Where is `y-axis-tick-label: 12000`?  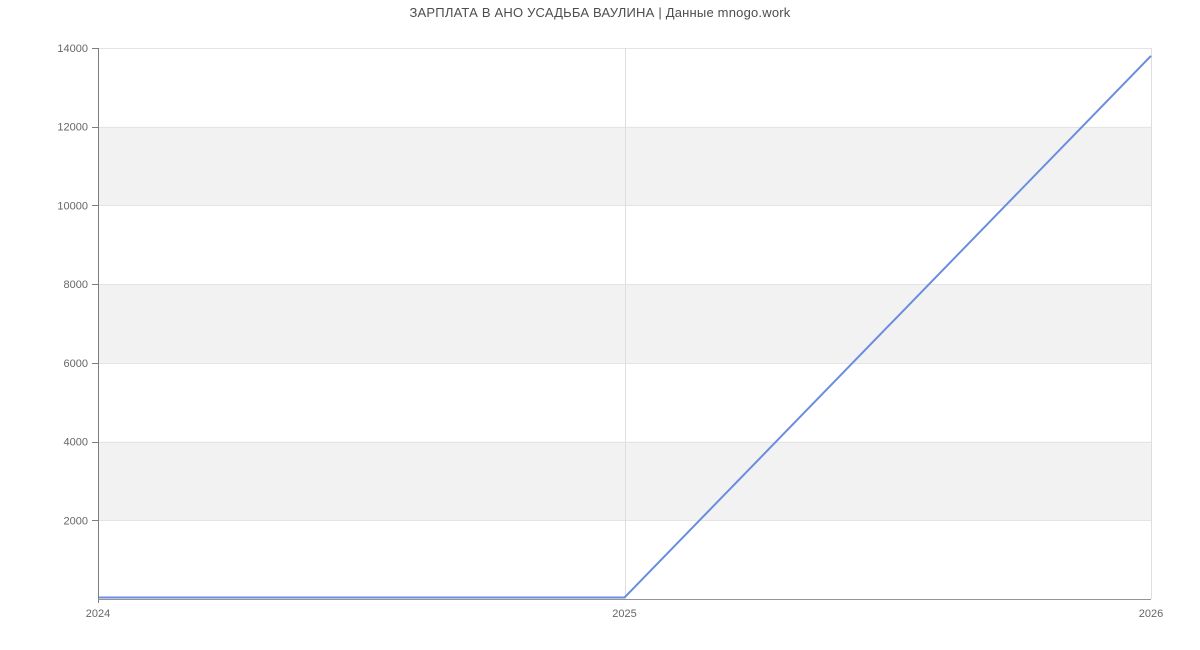
y-axis-tick-label: 12000 is located at coordinates (72, 128).